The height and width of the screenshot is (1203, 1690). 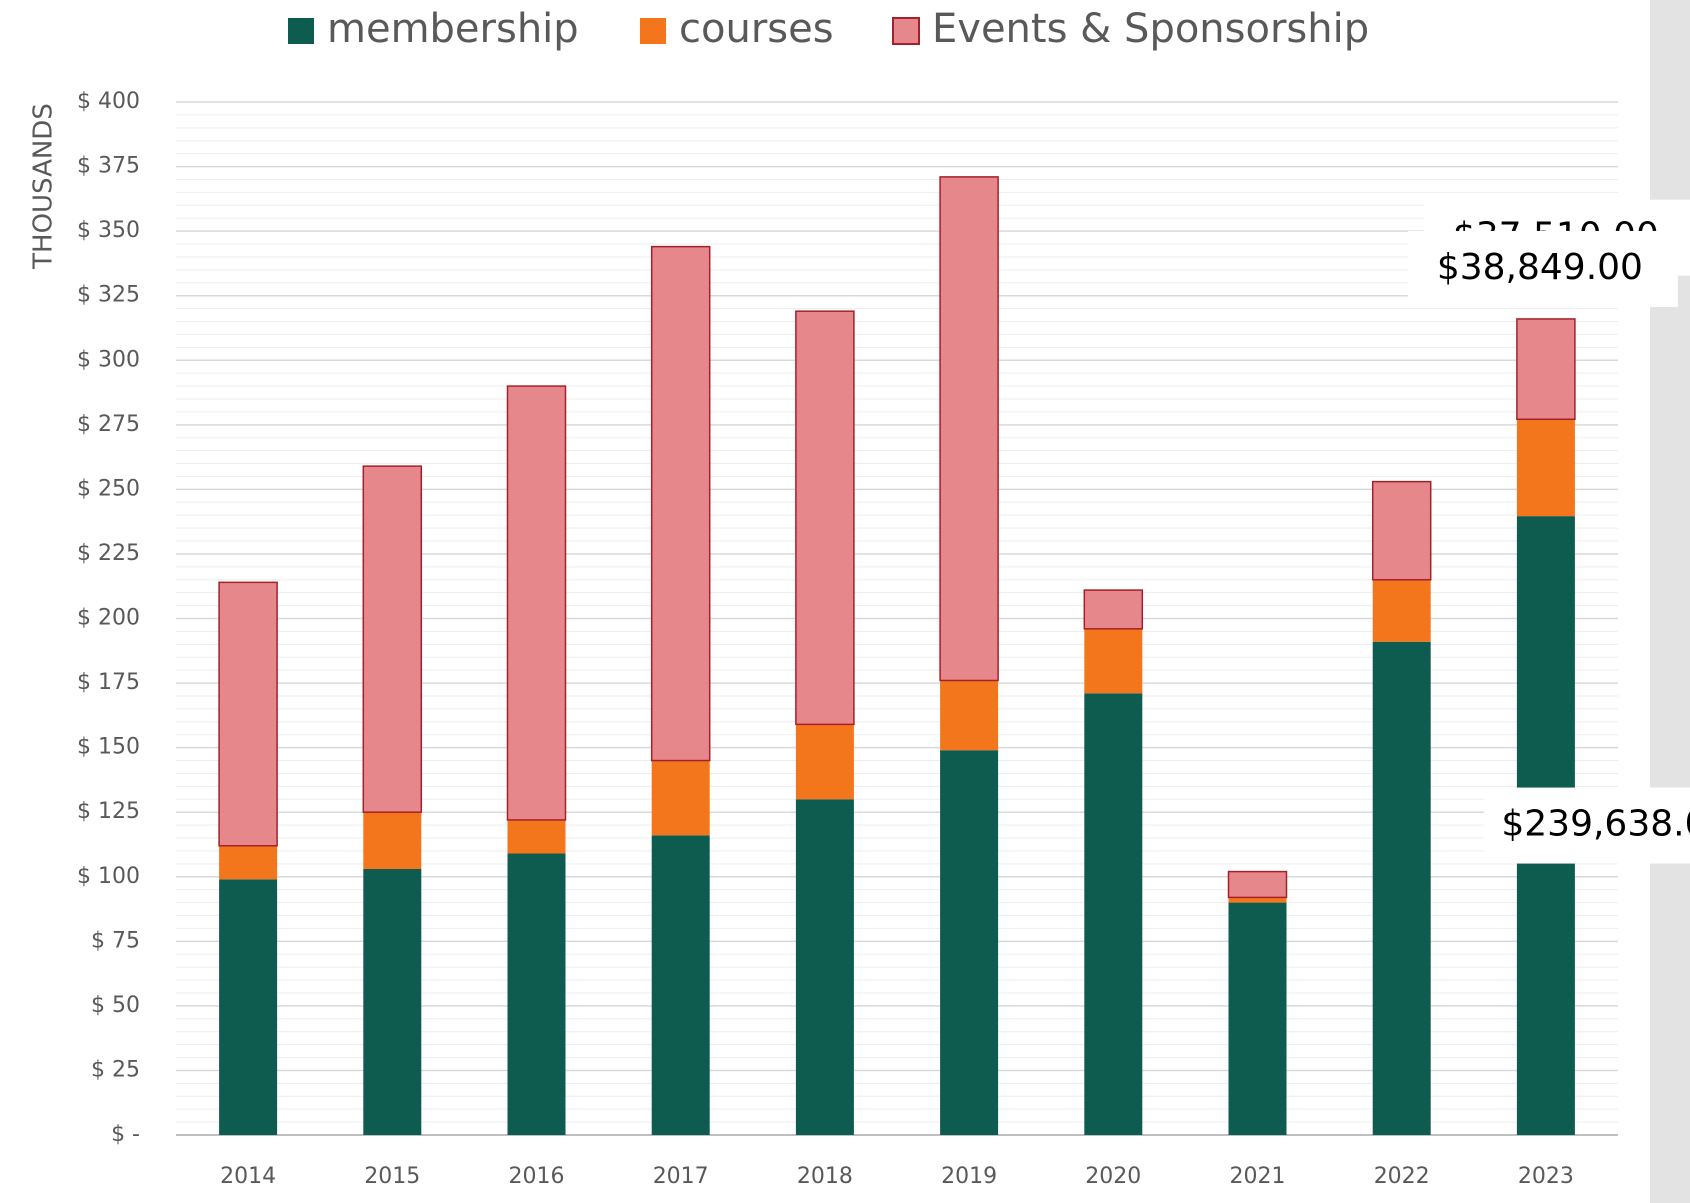 What do you see at coordinates (969, 1176) in the screenshot?
I see `x-tick-label: 2019` at bounding box center [969, 1176].